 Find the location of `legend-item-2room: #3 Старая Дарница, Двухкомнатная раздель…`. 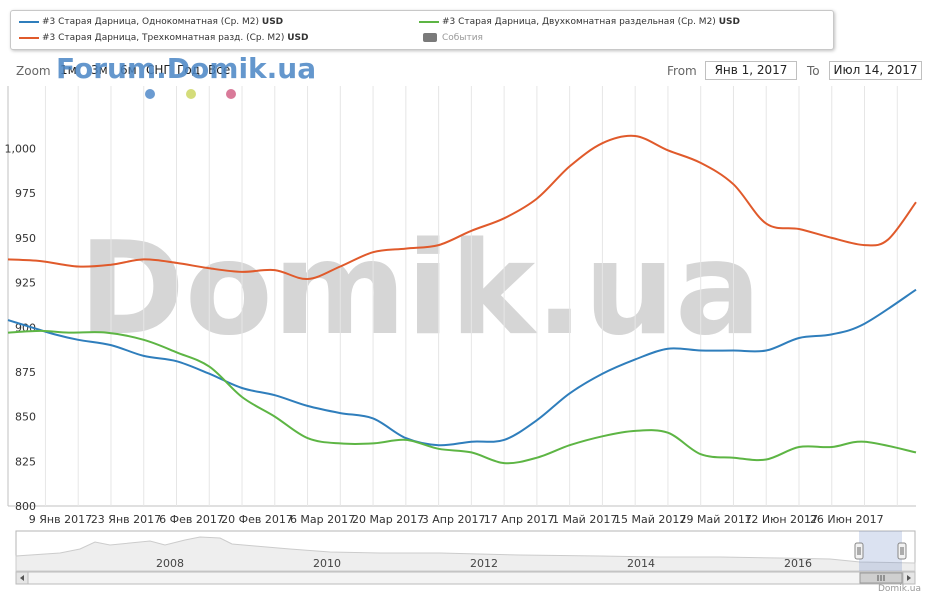

legend-item-2room: #3 Старая Дарница, Двухкомнатная раздель… is located at coordinates (579, 22).